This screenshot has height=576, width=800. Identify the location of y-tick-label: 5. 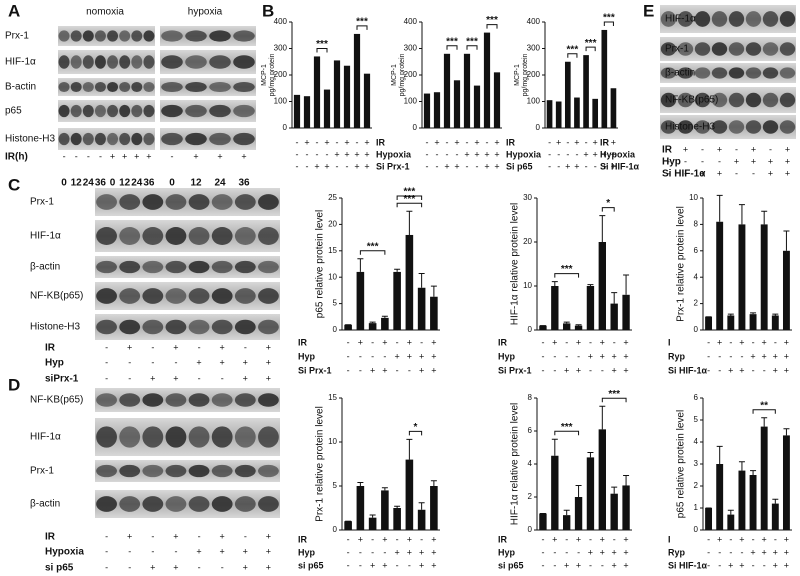
(696, 419).